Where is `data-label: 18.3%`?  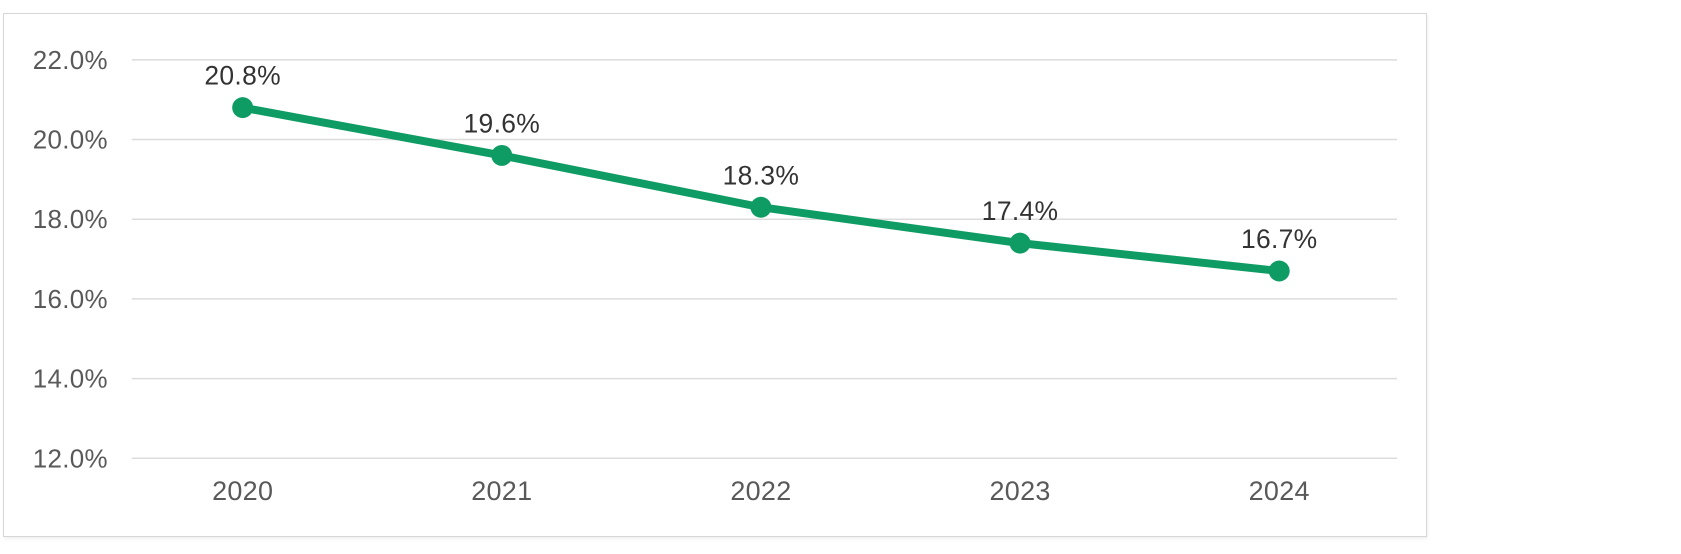
data-label: 18.3% is located at coordinates (761, 175).